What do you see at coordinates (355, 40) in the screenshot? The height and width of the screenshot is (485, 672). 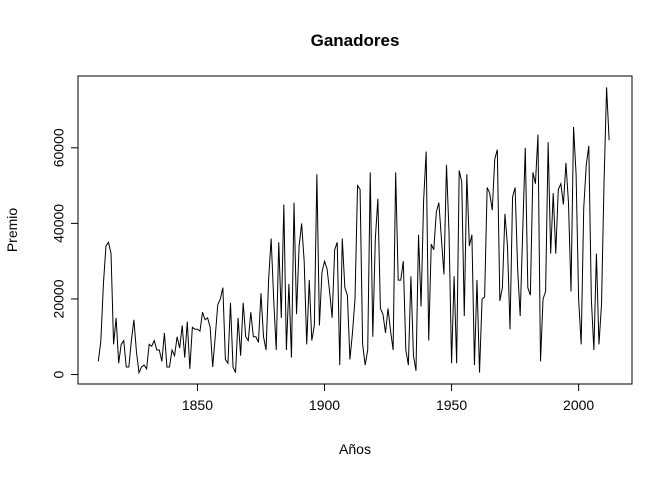 I see `chart-title: Ganadores` at bounding box center [355, 40].